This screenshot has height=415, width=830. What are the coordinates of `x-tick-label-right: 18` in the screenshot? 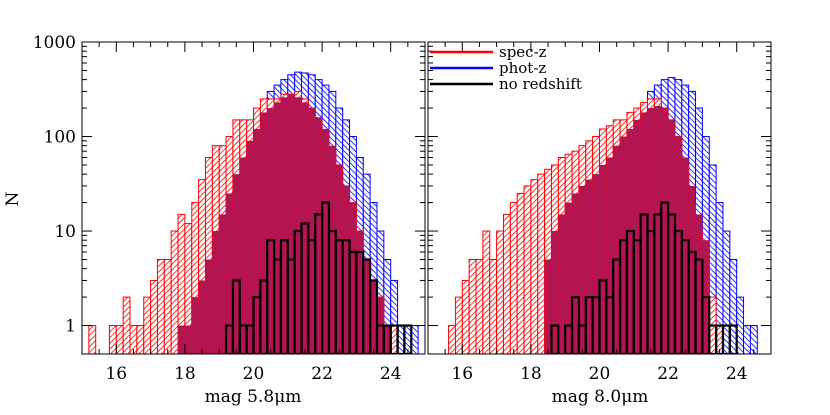 It's located at (531, 374).